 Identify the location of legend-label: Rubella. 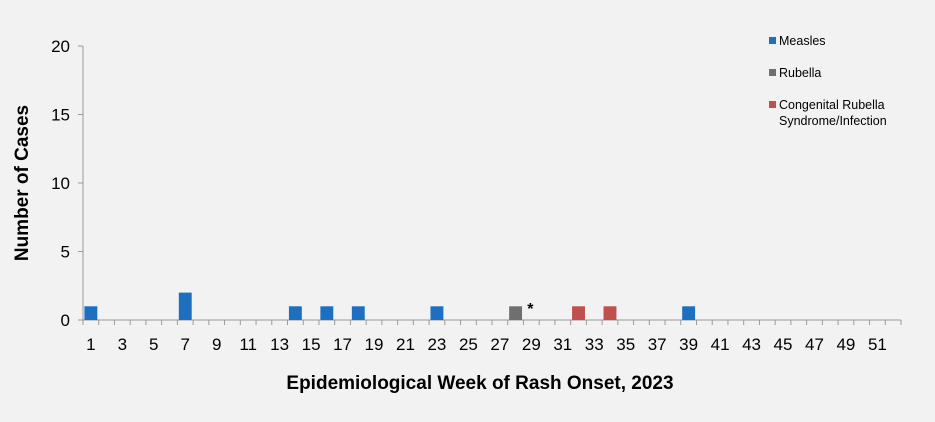
(800, 73).